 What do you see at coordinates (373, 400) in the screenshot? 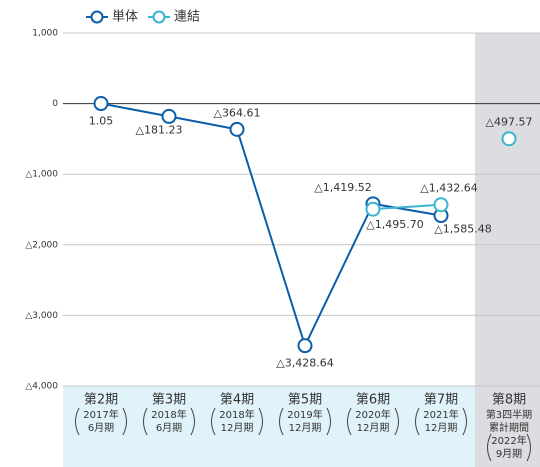
I see `x-tick-label: 第6期` at bounding box center [373, 400].